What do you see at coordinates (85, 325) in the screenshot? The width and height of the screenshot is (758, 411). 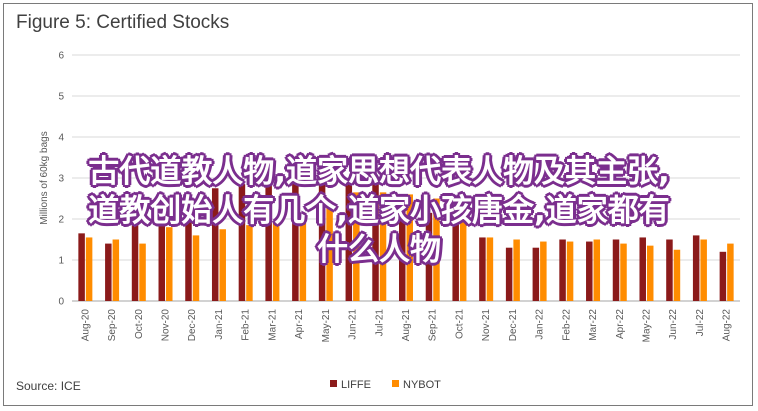 I see `x-tick-label: Aug-20` at bounding box center [85, 325].